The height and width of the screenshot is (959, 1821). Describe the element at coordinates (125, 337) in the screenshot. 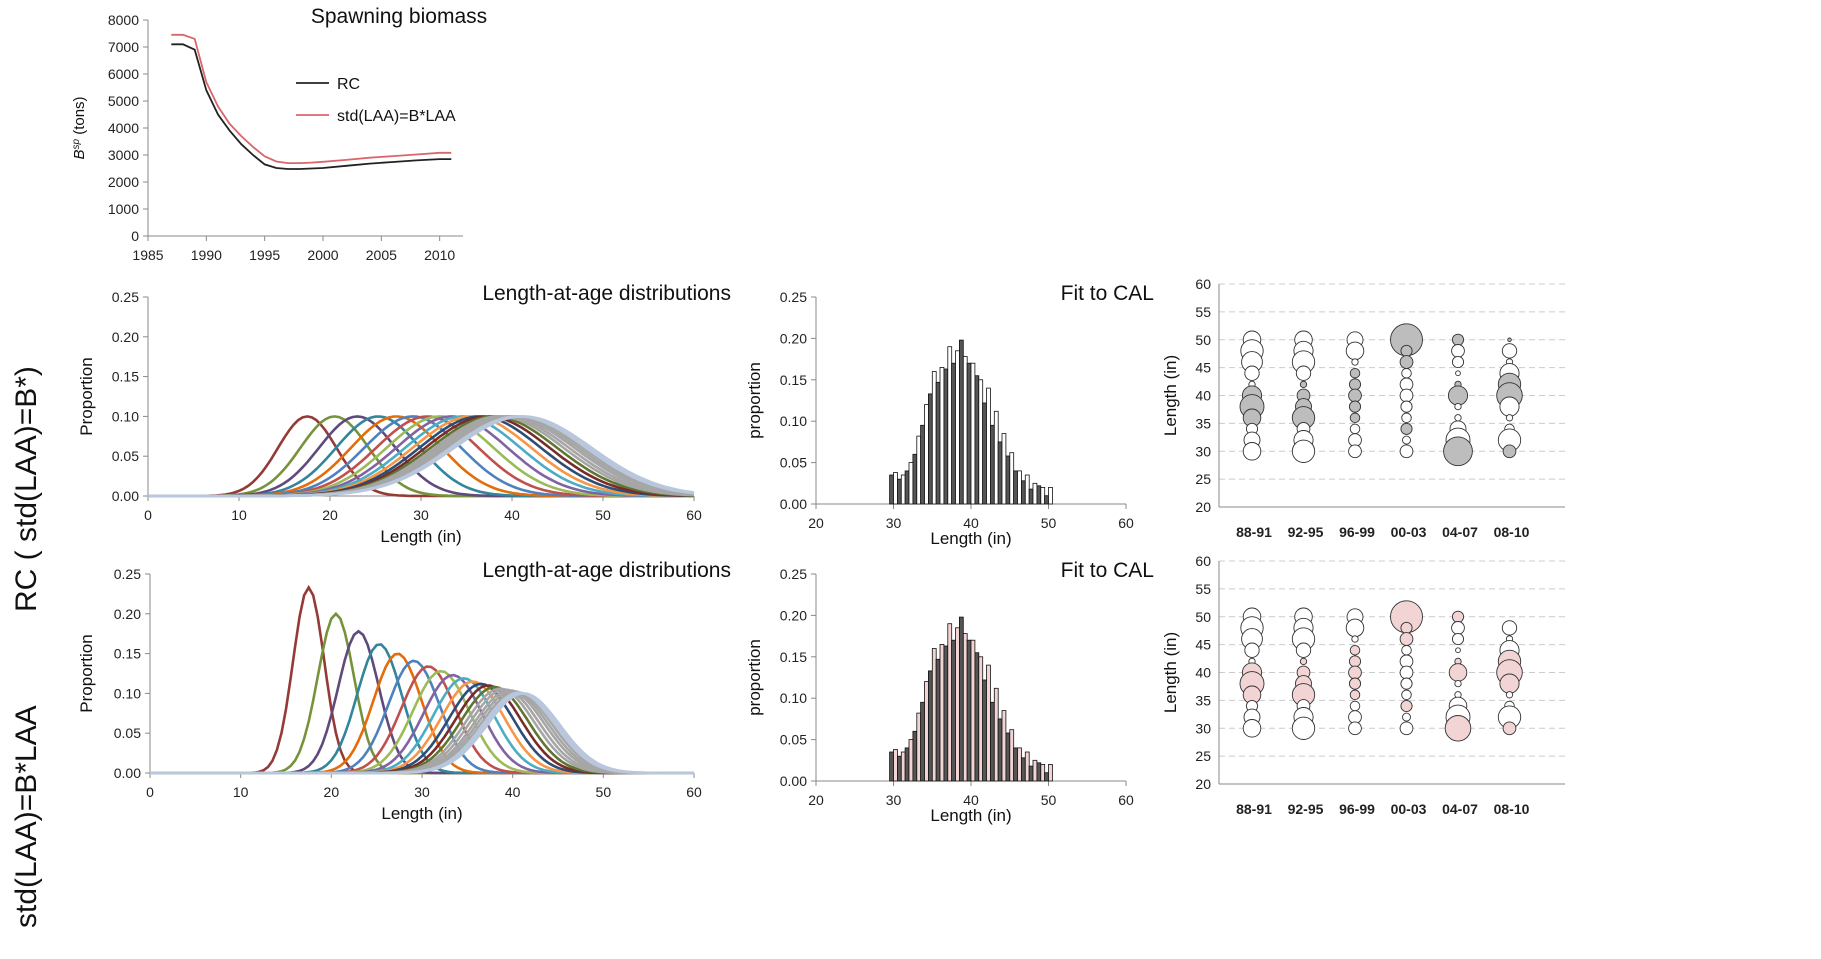

I see `y-tick-label: 0.20` at that location.